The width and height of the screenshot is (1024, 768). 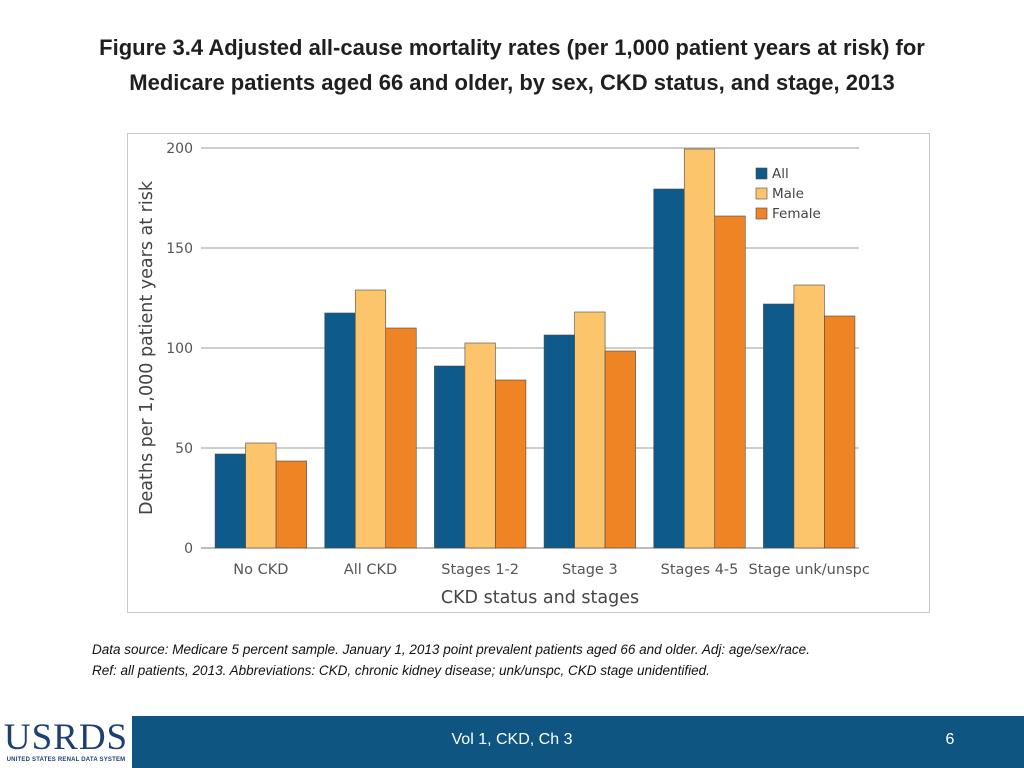 I want to click on legend-swatch-female, so click(x=761, y=213).